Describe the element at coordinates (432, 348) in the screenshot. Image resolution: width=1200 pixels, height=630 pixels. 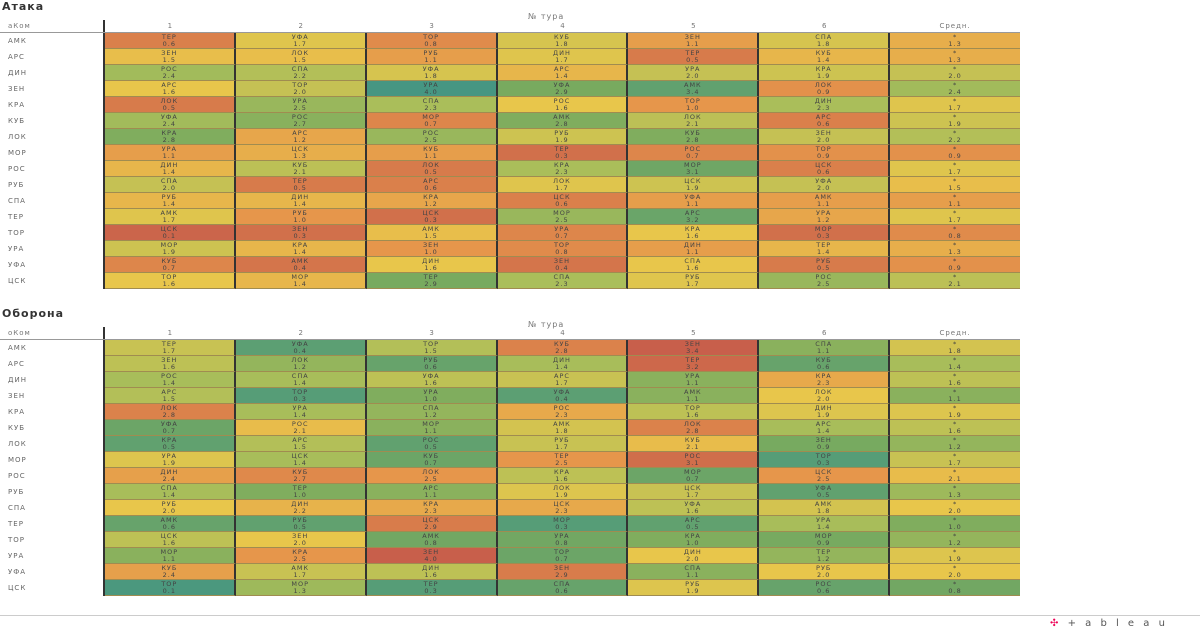
I see `heatmap-cell: ТОР 1.5` at that location.